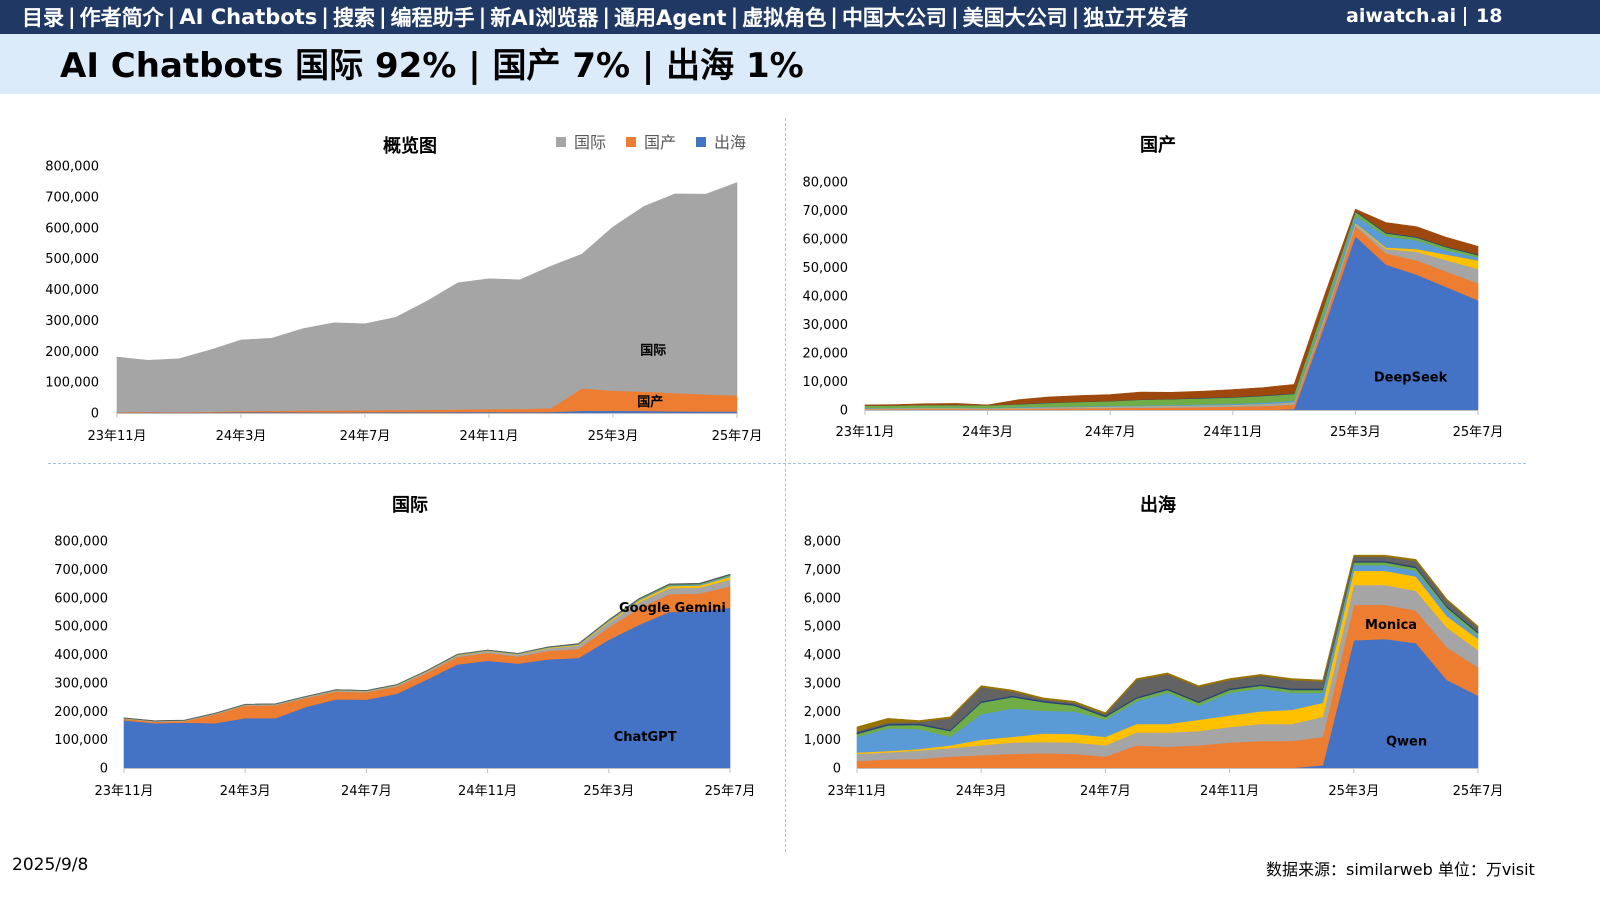 This screenshot has height=900, width=1600. What do you see at coordinates (1489, 16) in the screenshot?
I see `page-number: 18` at bounding box center [1489, 16].